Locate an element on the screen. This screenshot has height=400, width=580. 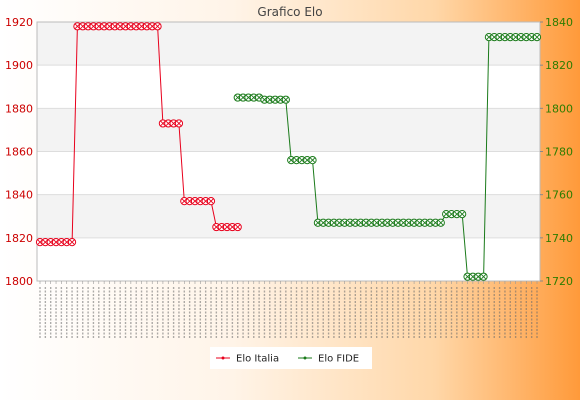
legend-item: Elo Italia is located at coordinates (247, 359).